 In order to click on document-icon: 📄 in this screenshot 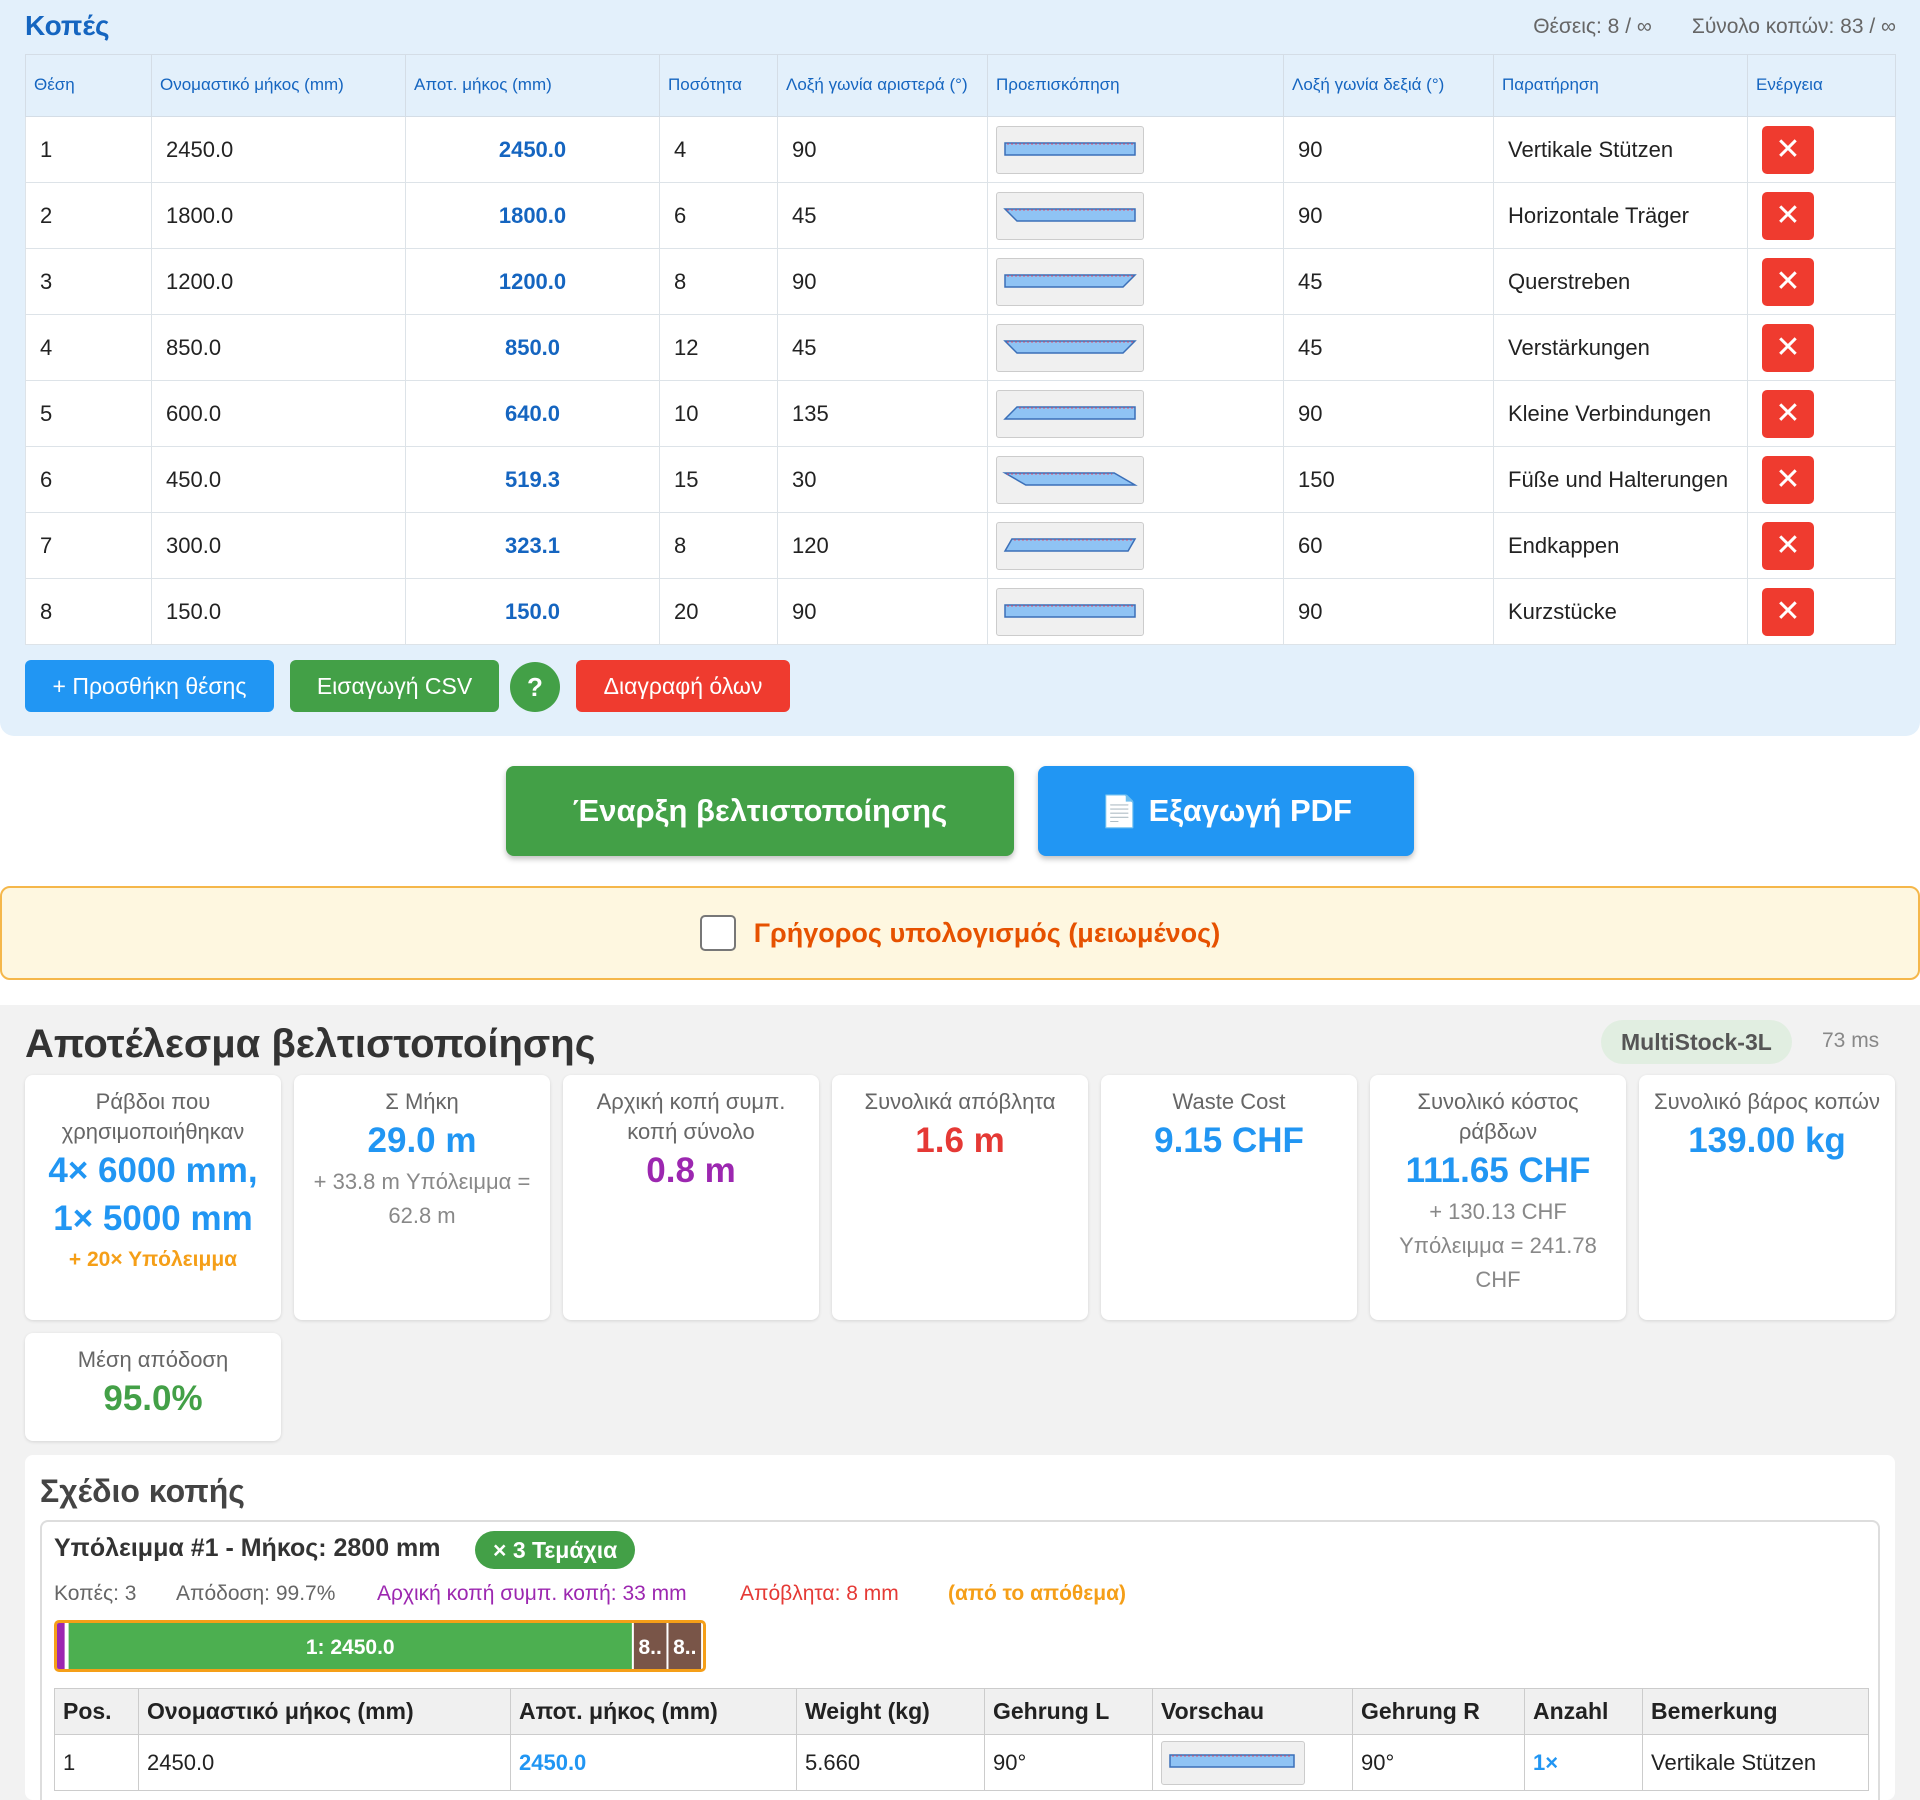, I will do `click(1119, 811)`.